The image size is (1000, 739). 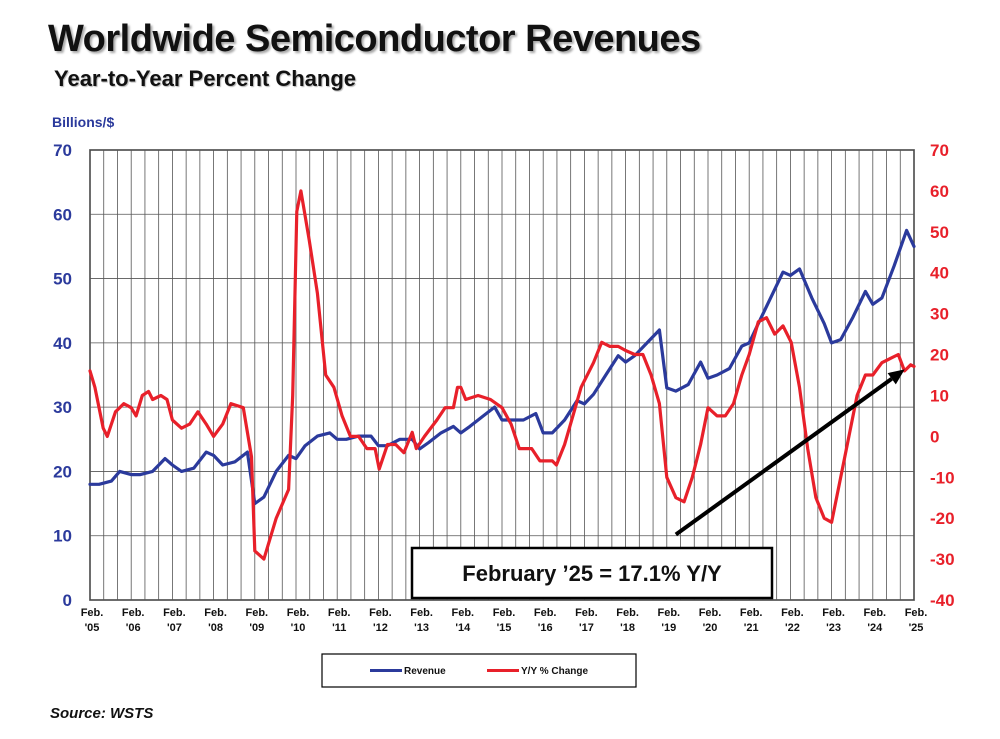 I want to click on left-tick-label: 50, so click(x=62, y=279).